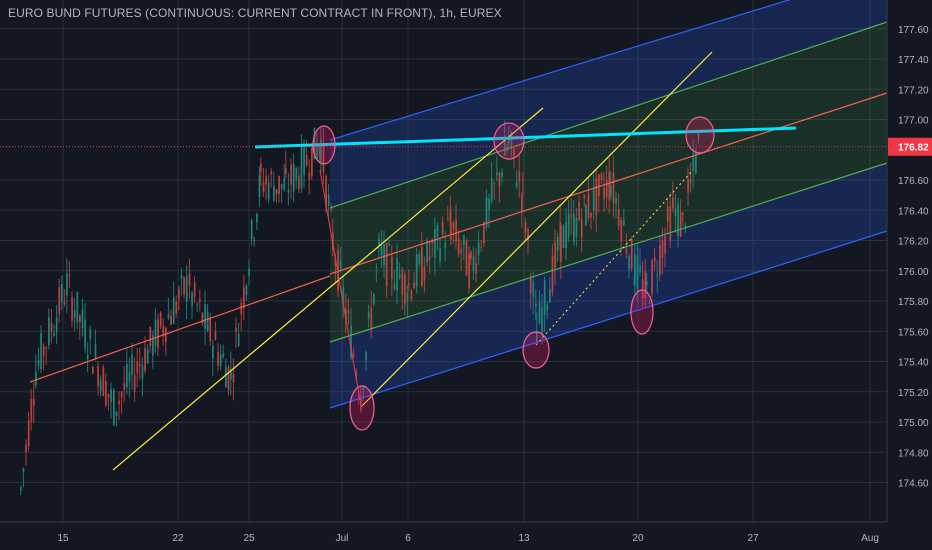 This screenshot has height=550, width=932. I want to click on regression-trend-line, so click(180, 329).